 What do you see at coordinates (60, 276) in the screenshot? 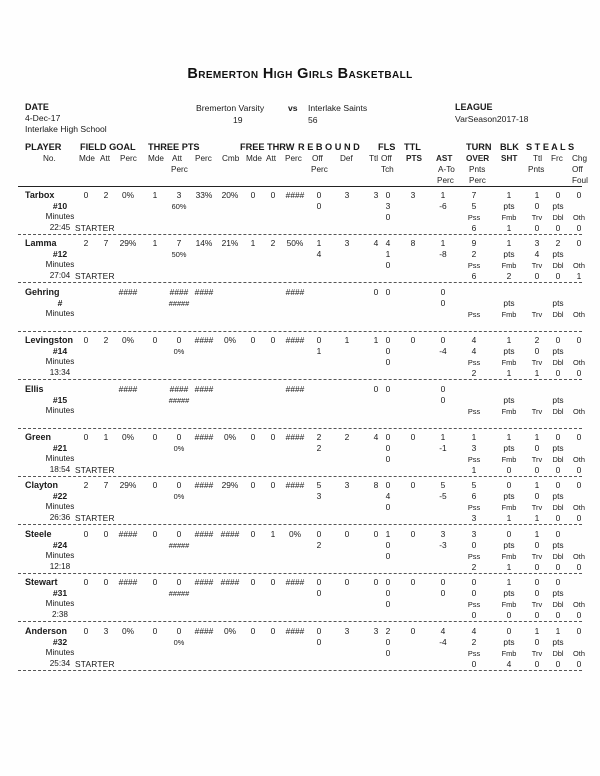
I see `minutes-value: 27:04` at bounding box center [60, 276].